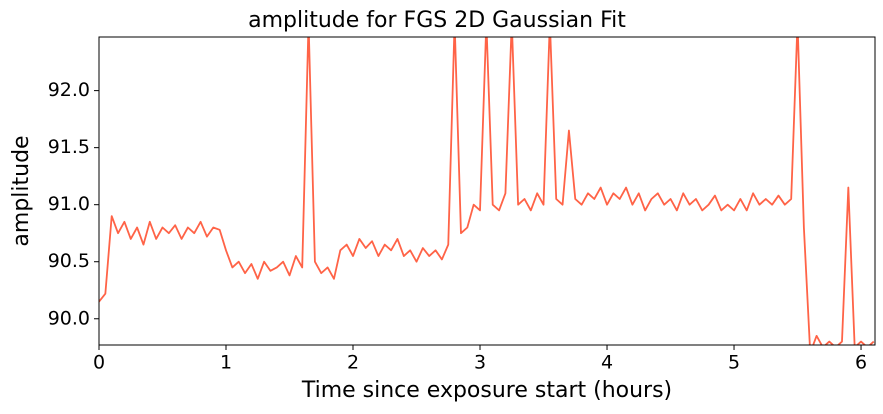 The width and height of the screenshot is (883, 414). Describe the element at coordinates (226, 363) in the screenshot. I see `x-tick-label: 1` at that location.